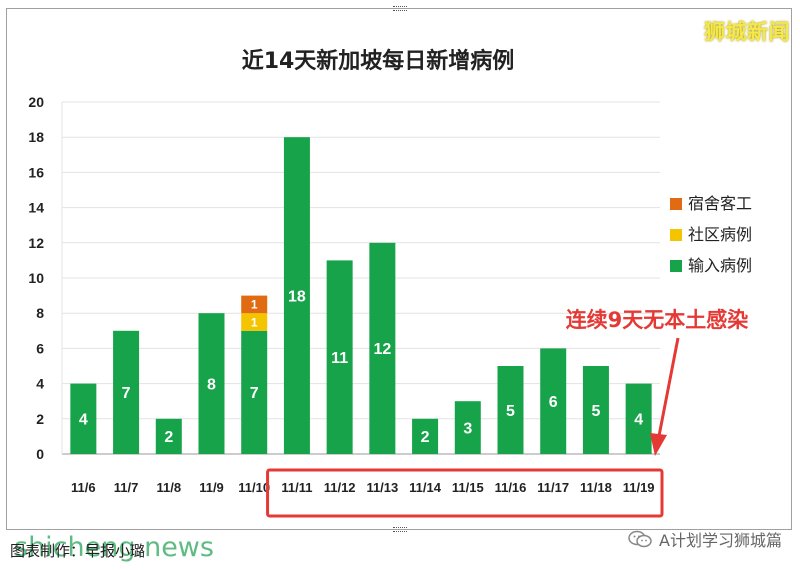  Describe the element at coordinates (78, 551) in the screenshot. I see `chart-credit: 图表制作：早报小璐` at that location.